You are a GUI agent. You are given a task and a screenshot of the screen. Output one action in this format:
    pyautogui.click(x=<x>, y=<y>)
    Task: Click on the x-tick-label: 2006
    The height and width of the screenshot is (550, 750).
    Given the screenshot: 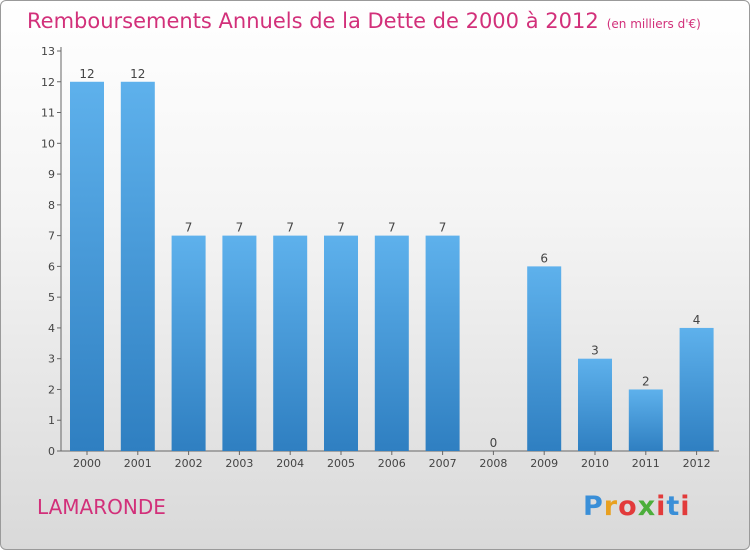 What is the action you would take?
    pyautogui.click(x=392, y=463)
    